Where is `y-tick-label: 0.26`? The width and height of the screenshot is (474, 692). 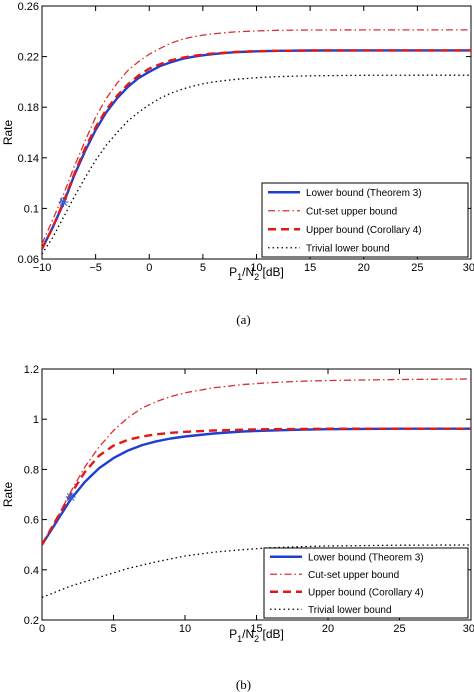 y-tick-label: 0.26 is located at coordinates (28, 7).